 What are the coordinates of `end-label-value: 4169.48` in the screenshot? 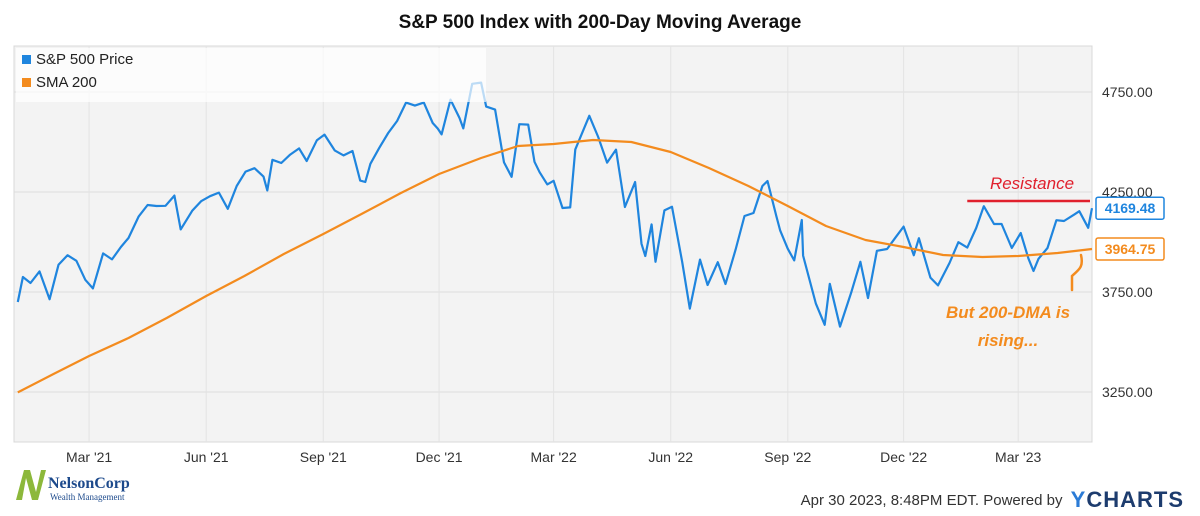 It's located at (1130, 208).